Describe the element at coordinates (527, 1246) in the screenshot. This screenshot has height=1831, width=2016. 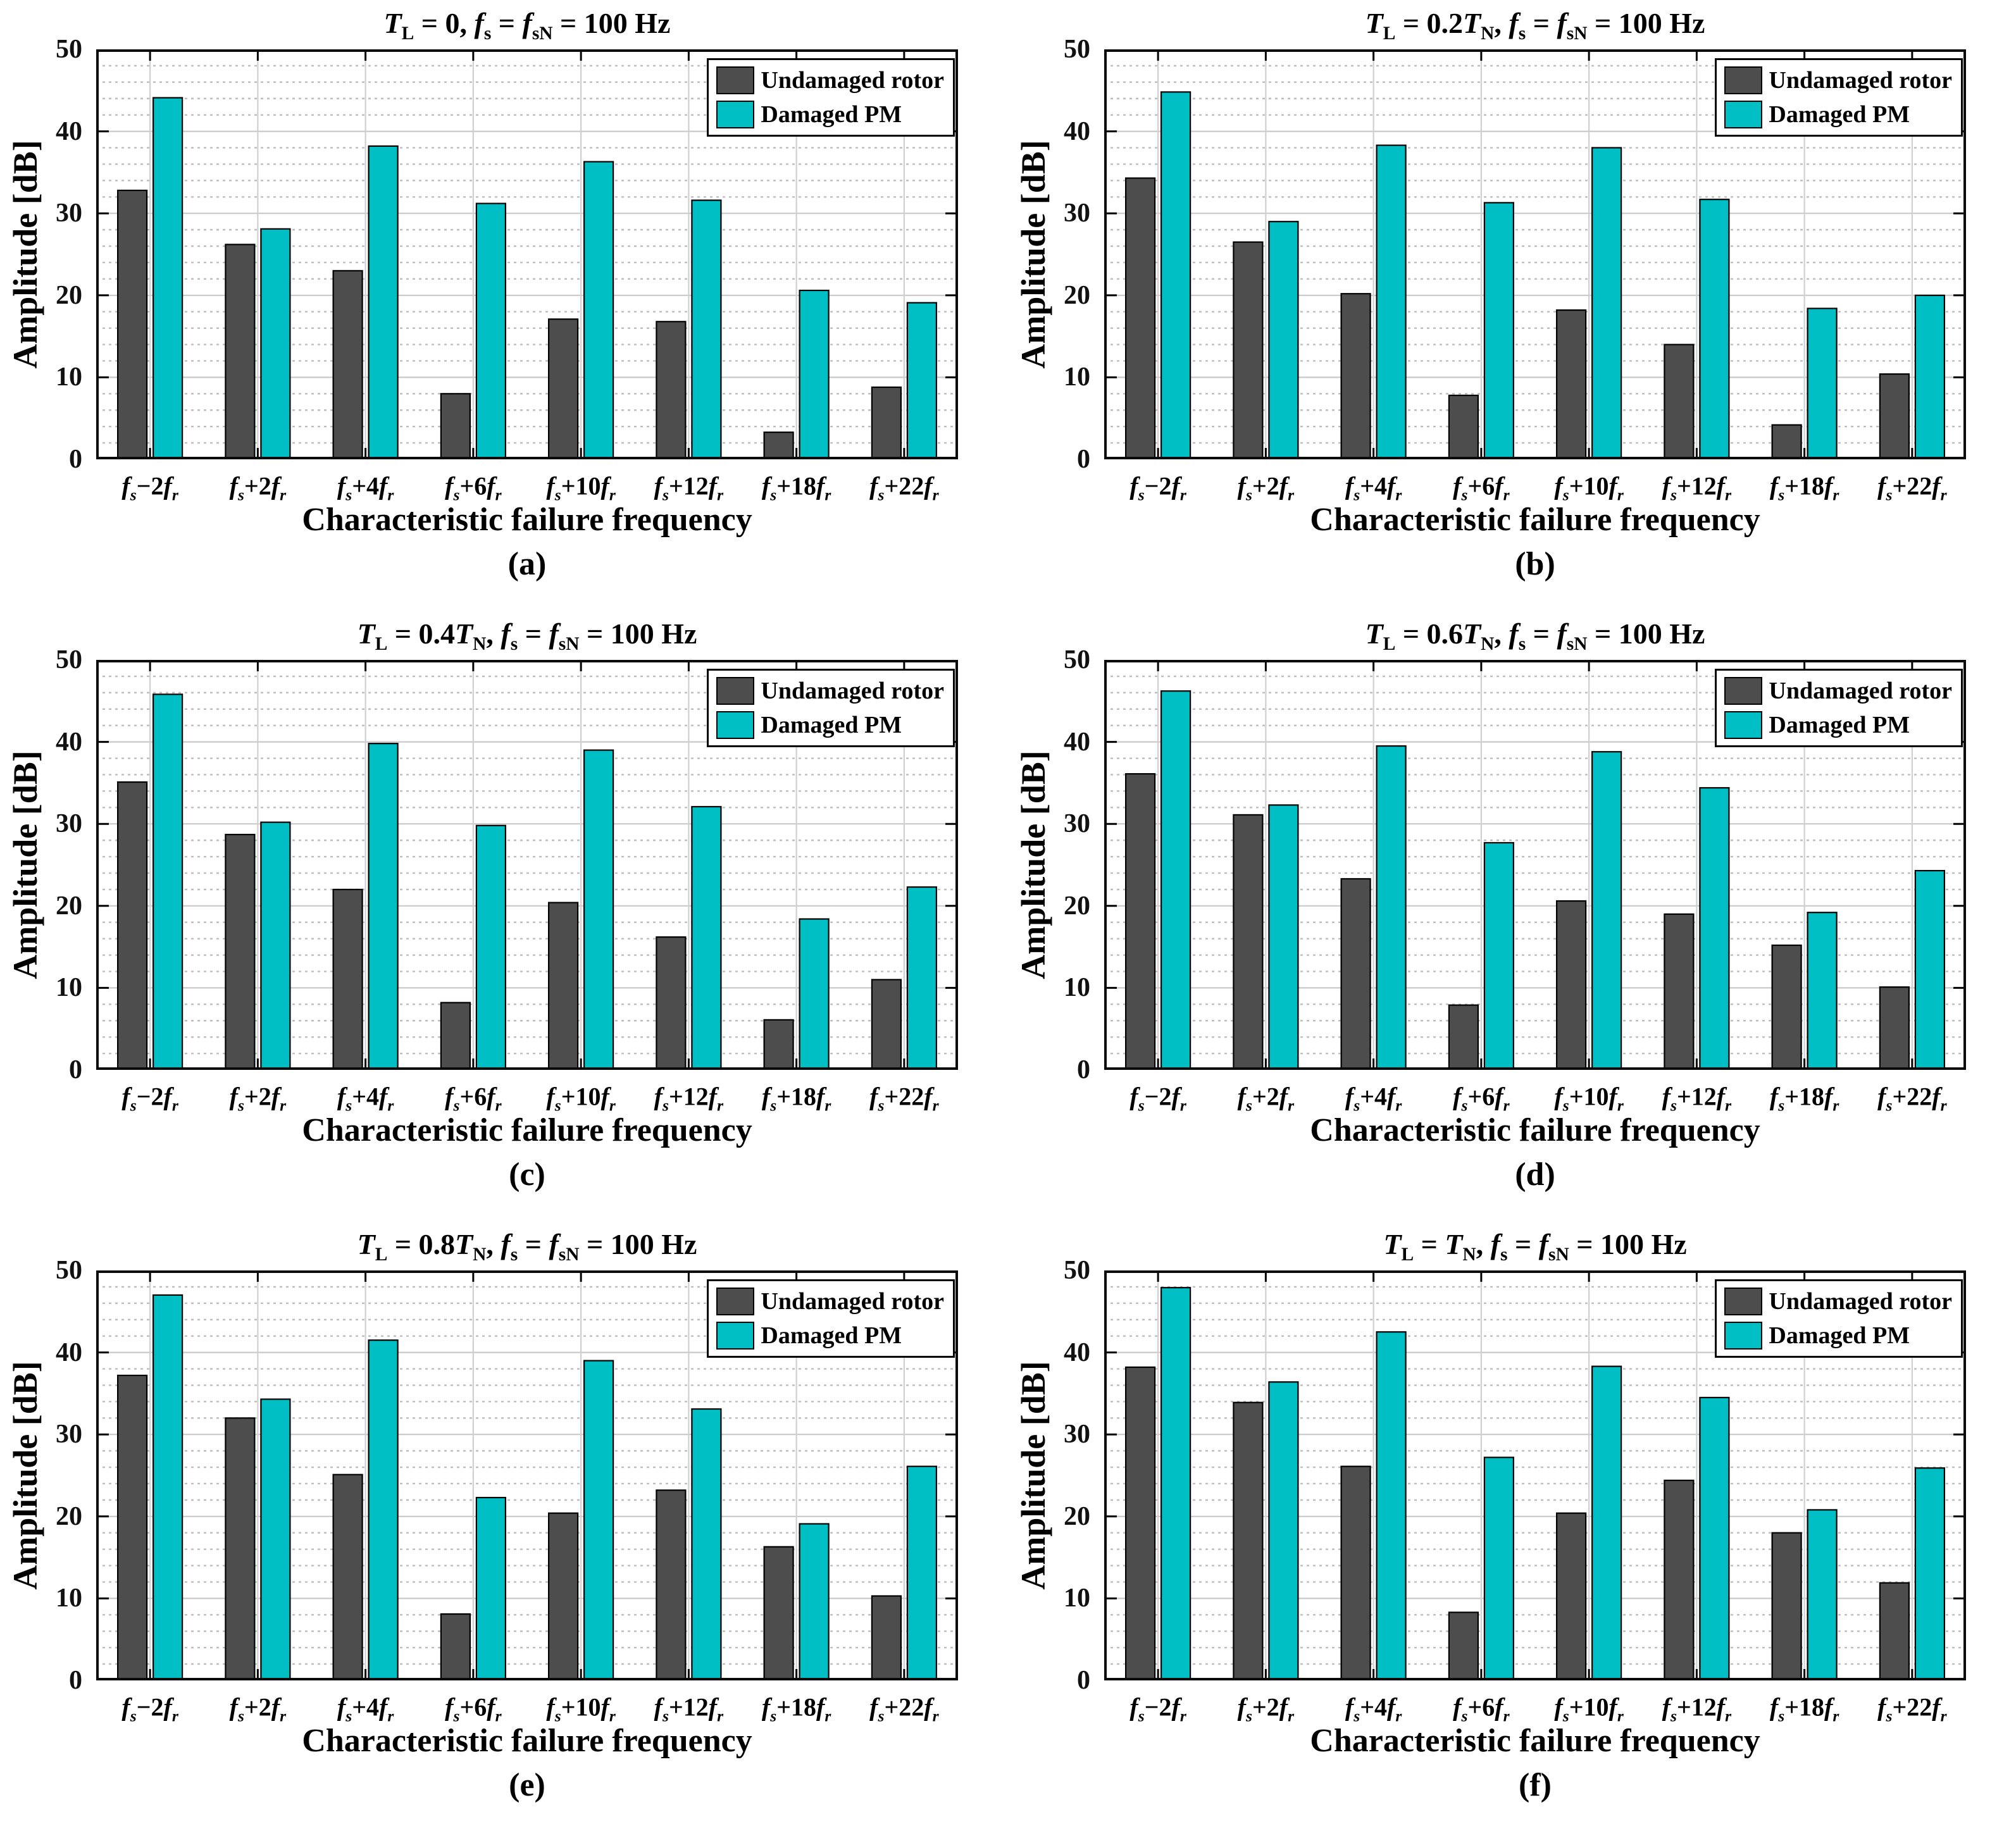
I see `panel-title: TL = 0.8TN, fs = fsN = 100 Hz` at that location.